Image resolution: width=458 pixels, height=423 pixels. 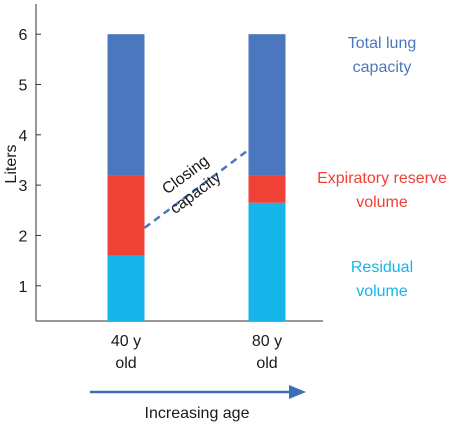 I want to click on category-label-1-line1: 40 y, so click(x=126, y=341).